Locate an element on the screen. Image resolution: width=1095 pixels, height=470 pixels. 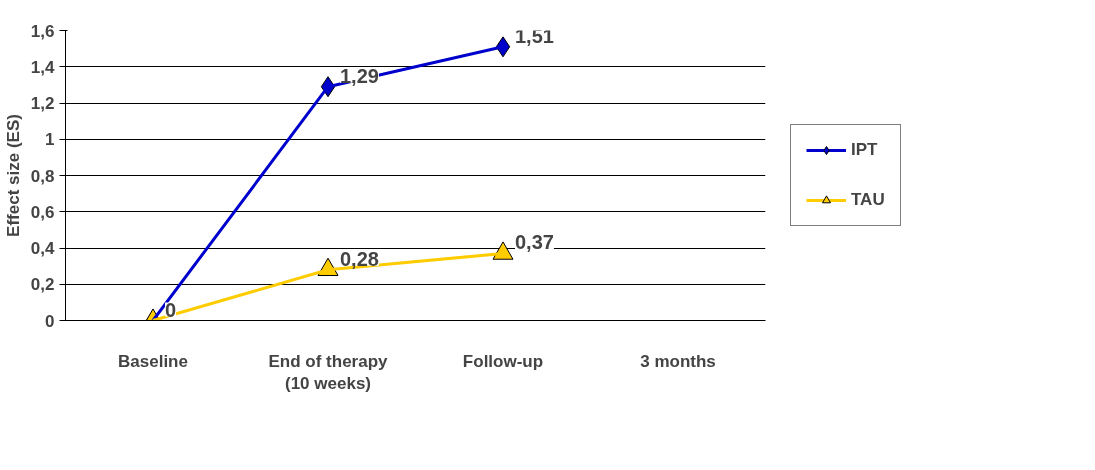
y-tick-label: 0,6 is located at coordinates (42, 212).